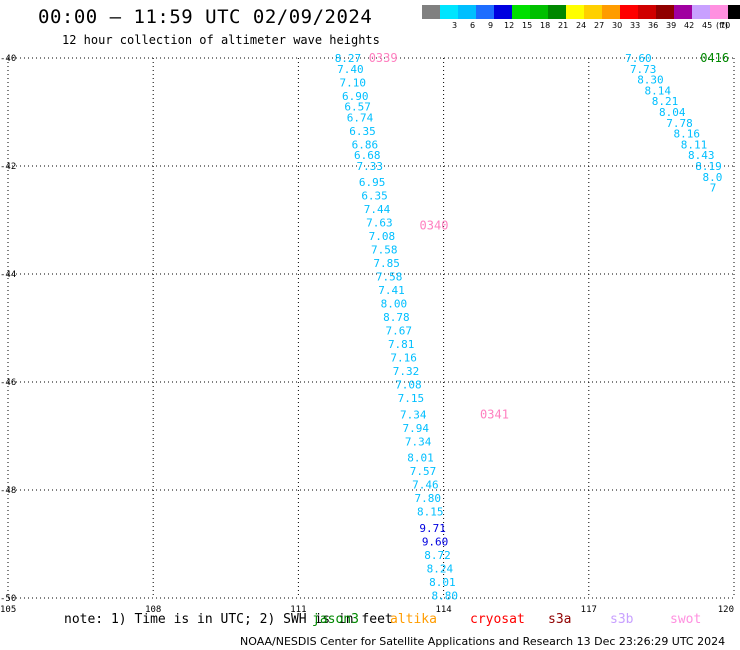  I want to click on swh-value-label: 6.90, so click(355, 96).